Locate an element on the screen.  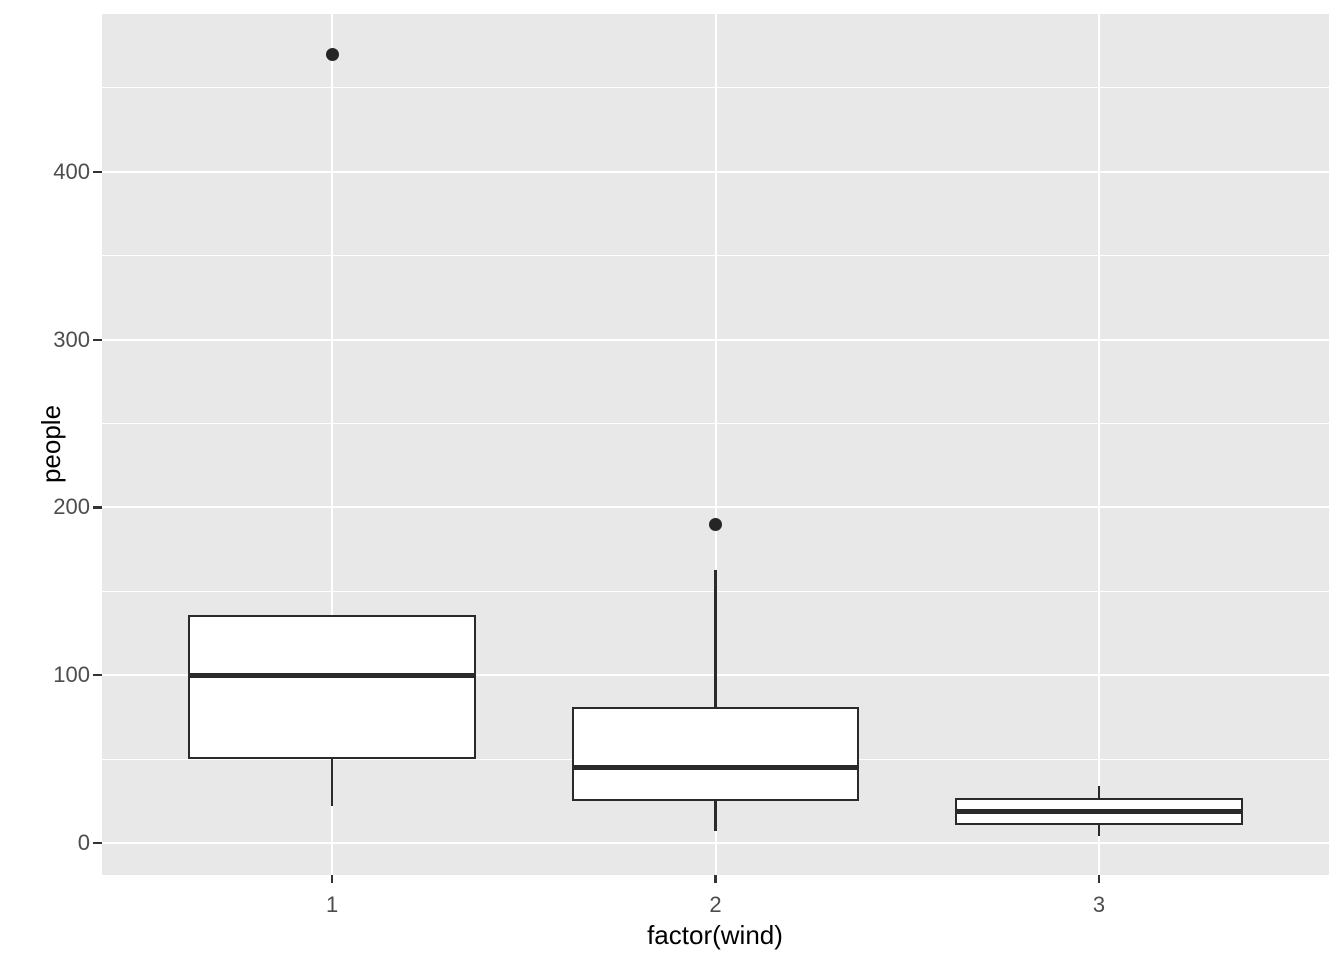
y-tick-label: 200 is located at coordinates (71, 507).